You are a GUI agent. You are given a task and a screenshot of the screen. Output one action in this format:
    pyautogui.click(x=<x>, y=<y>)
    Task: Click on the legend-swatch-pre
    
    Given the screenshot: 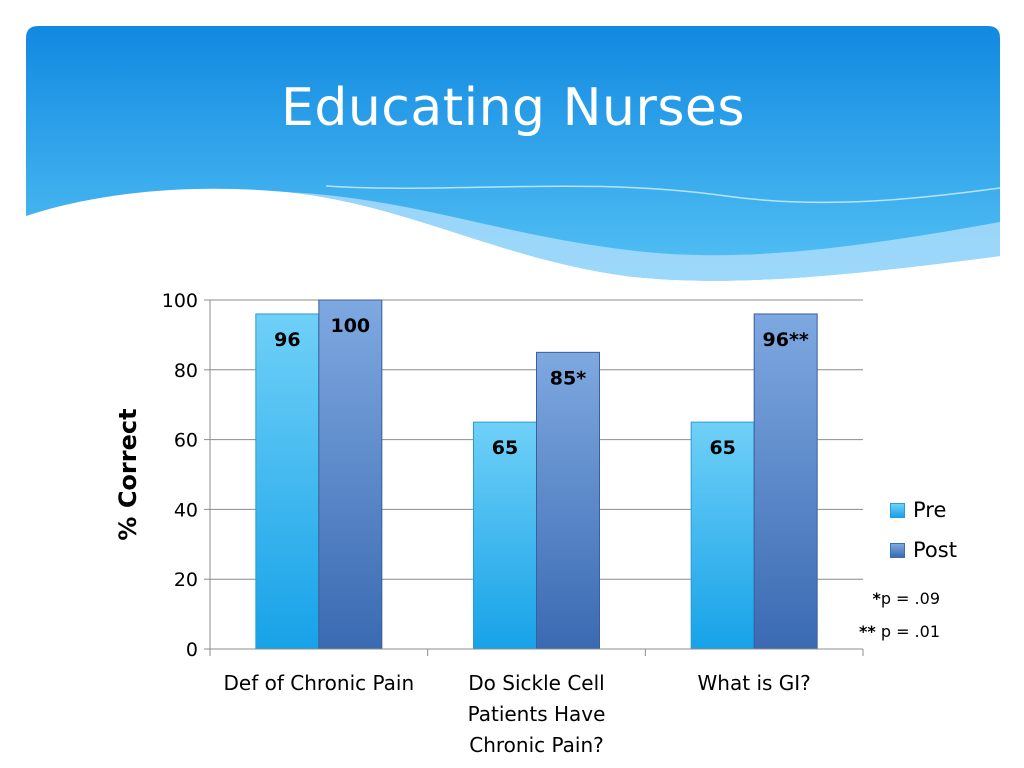 What is the action you would take?
    pyautogui.click(x=897, y=510)
    